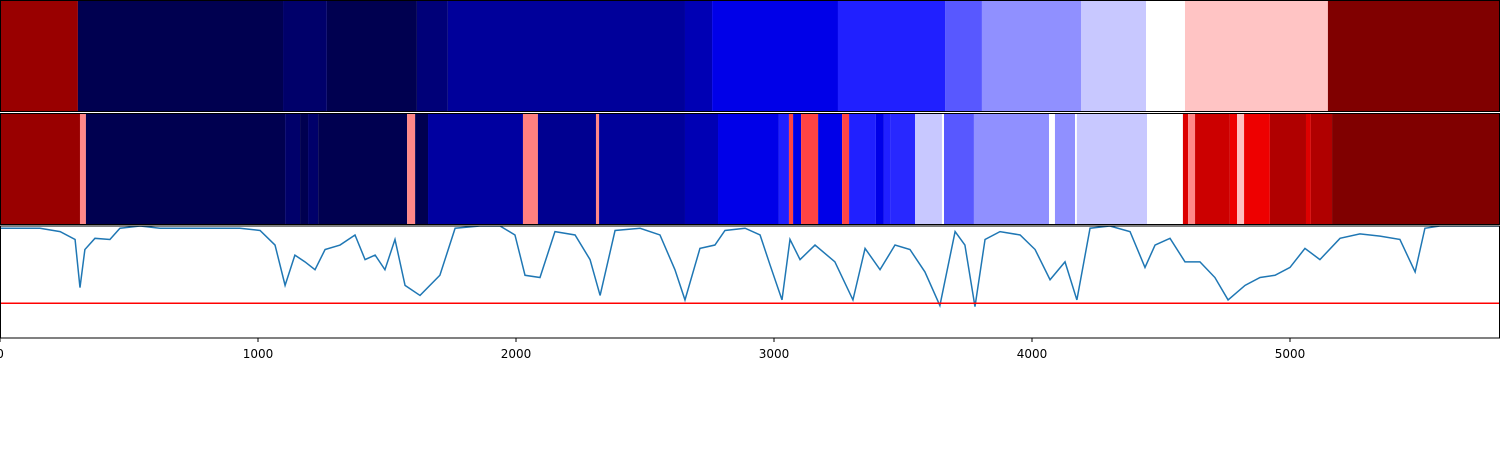 The width and height of the screenshot is (1500, 450). I want to click on x-tick-label: 3000, so click(774, 354).